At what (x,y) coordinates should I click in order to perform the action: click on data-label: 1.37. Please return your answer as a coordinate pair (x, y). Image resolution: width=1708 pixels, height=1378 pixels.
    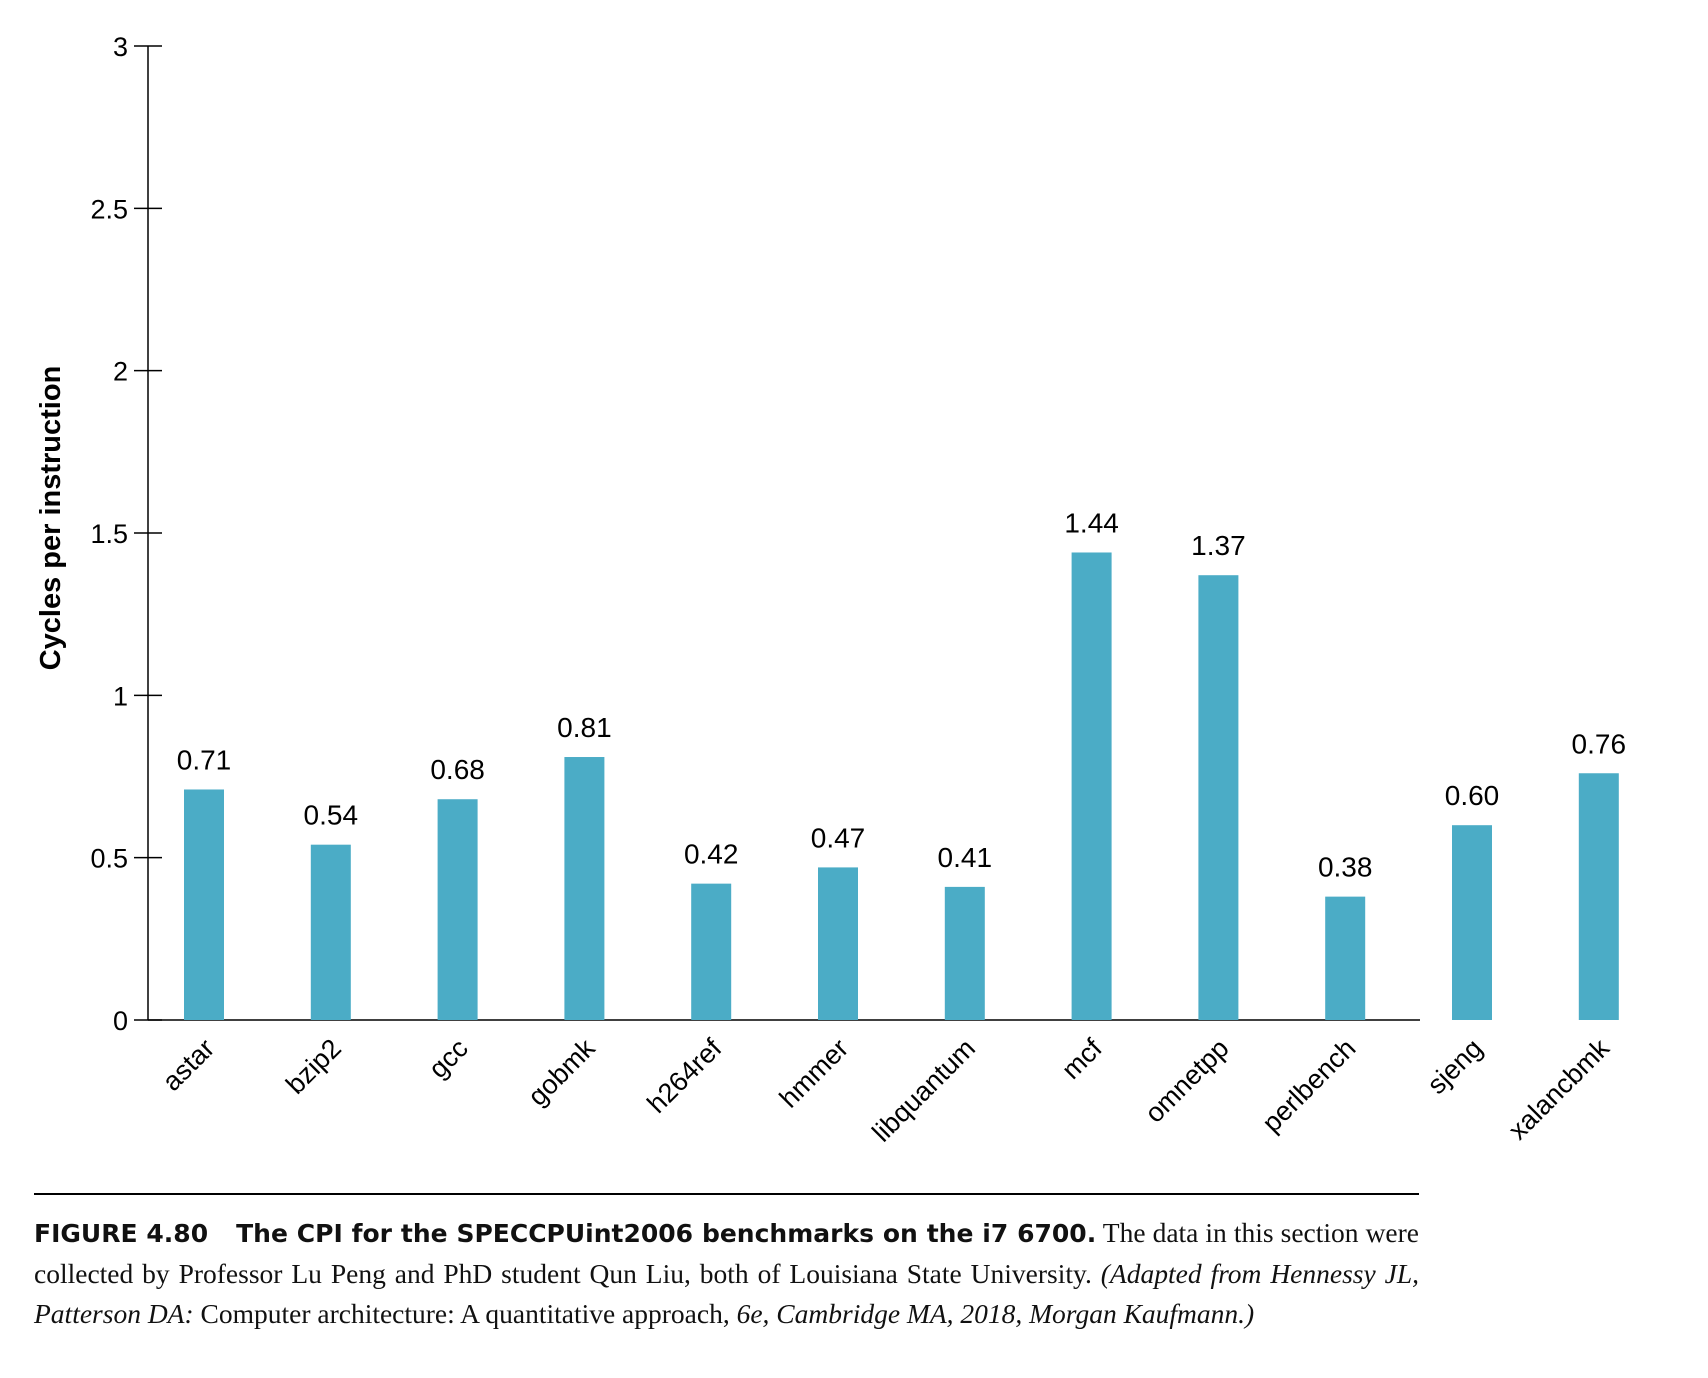
    Looking at the image, I should click on (1218, 545).